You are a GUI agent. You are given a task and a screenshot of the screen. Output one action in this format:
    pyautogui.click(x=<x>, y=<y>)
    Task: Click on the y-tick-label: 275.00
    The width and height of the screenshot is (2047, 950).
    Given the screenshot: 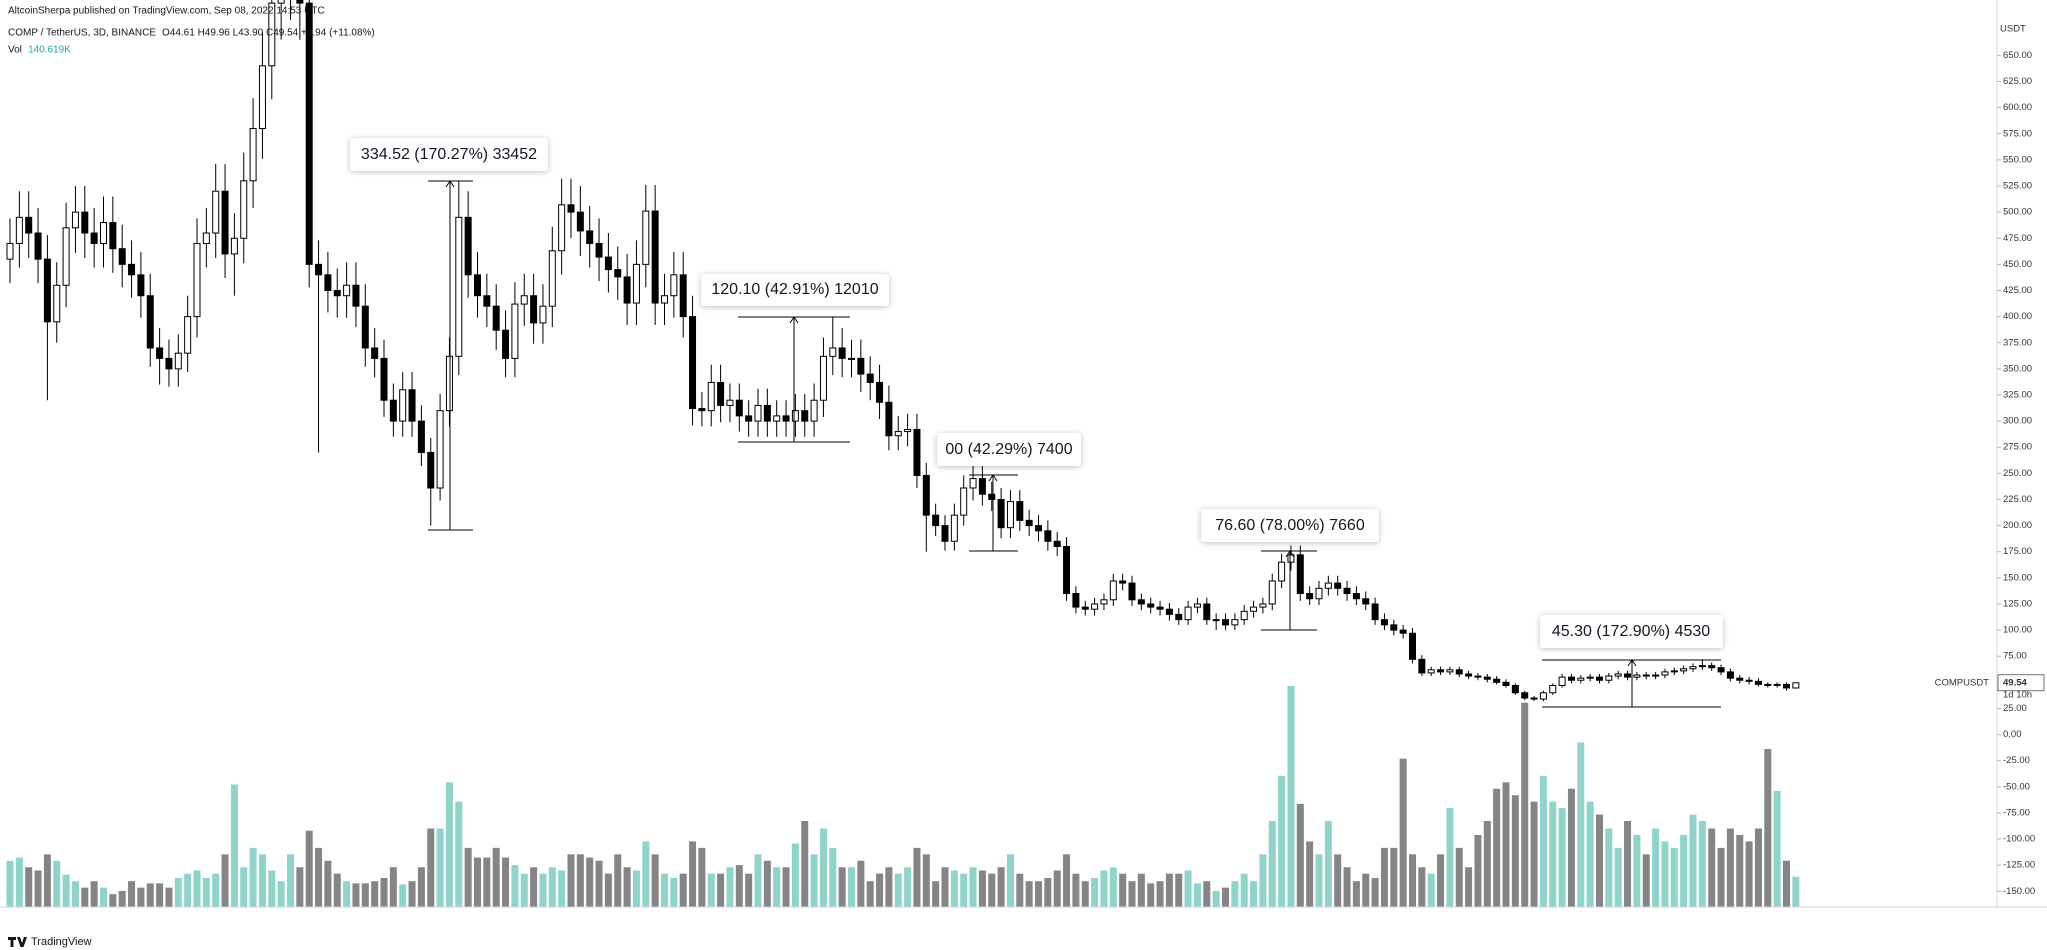 What is the action you would take?
    pyautogui.click(x=2017, y=447)
    